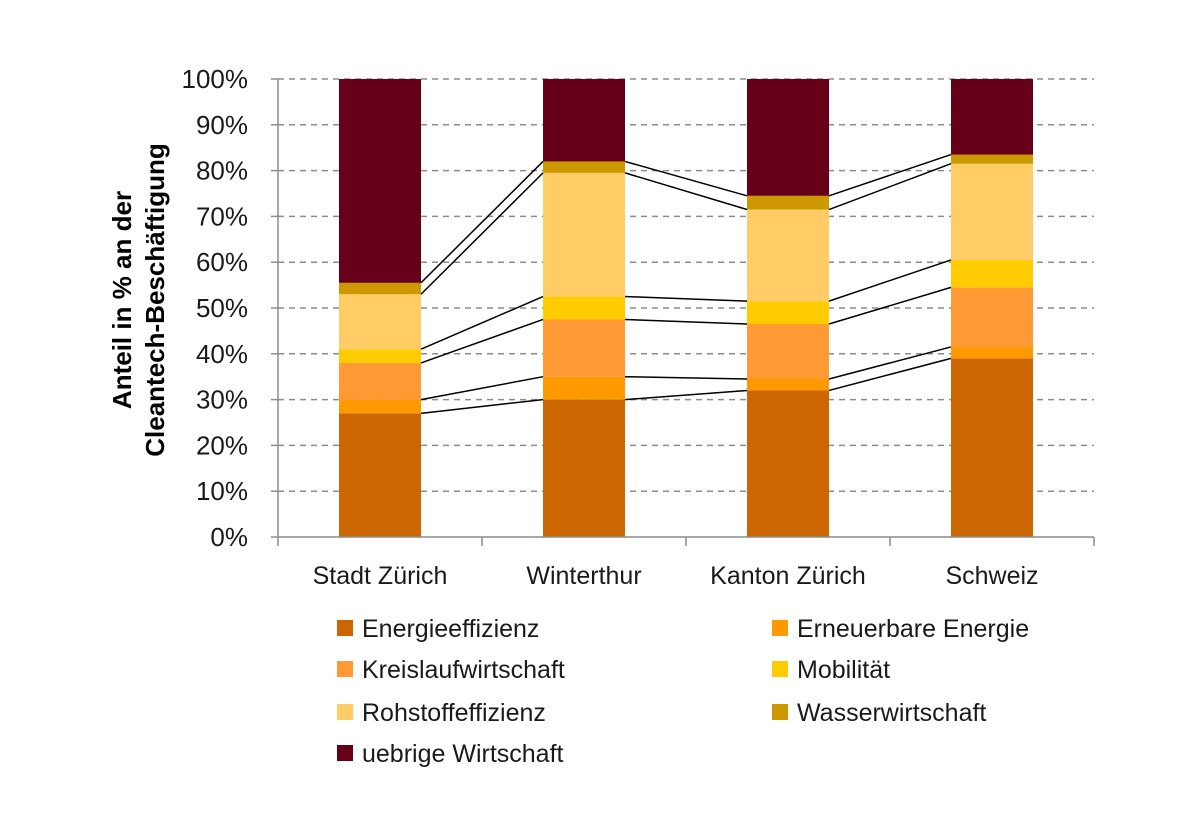 The height and width of the screenshot is (827, 1200). What do you see at coordinates (222, 400) in the screenshot?
I see `y-tick-label: 30%` at bounding box center [222, 400].